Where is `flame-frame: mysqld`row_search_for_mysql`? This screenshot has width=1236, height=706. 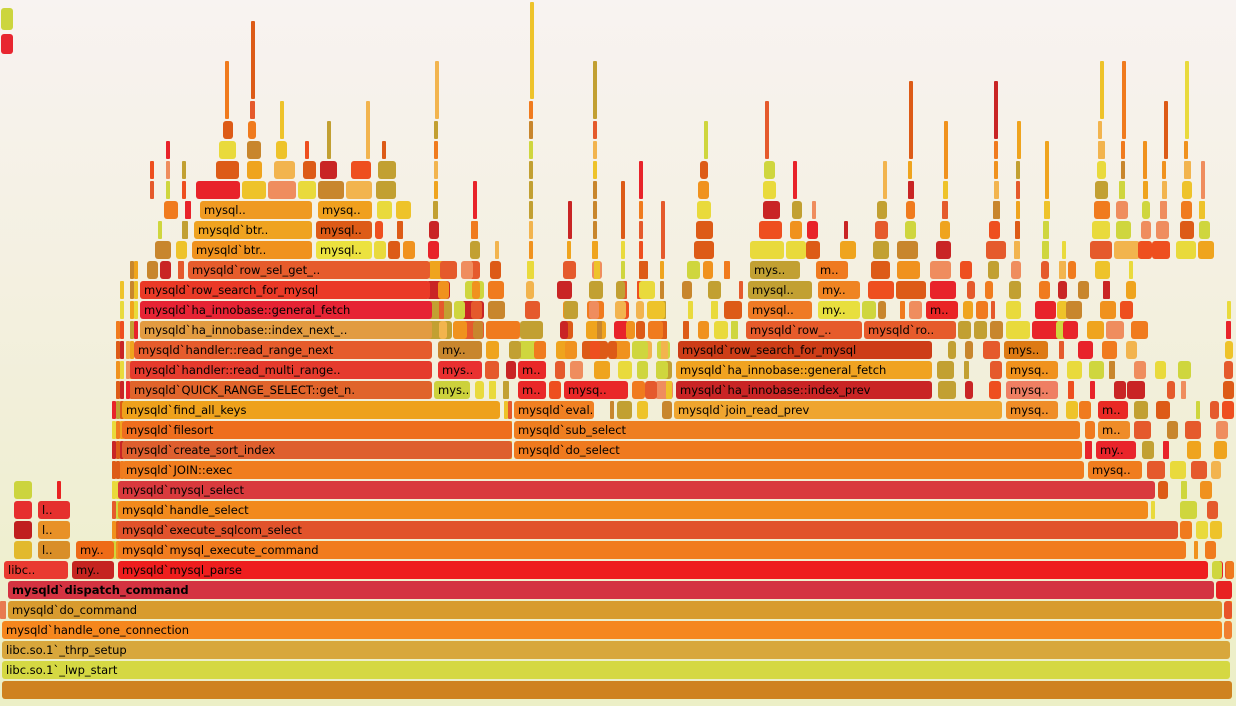
flame-frame: mysqld`row_search_for_mysql is located at coordinates (285, 290).